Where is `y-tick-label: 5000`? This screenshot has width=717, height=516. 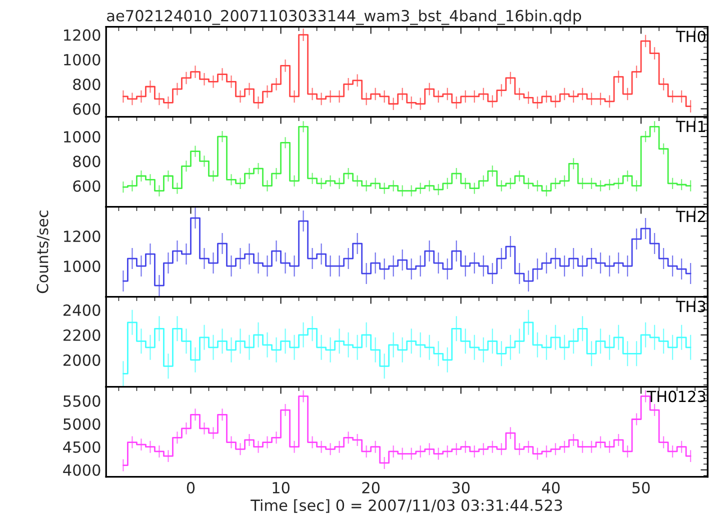 y-tick-label: 5000 is located at coordinates (82, 424).